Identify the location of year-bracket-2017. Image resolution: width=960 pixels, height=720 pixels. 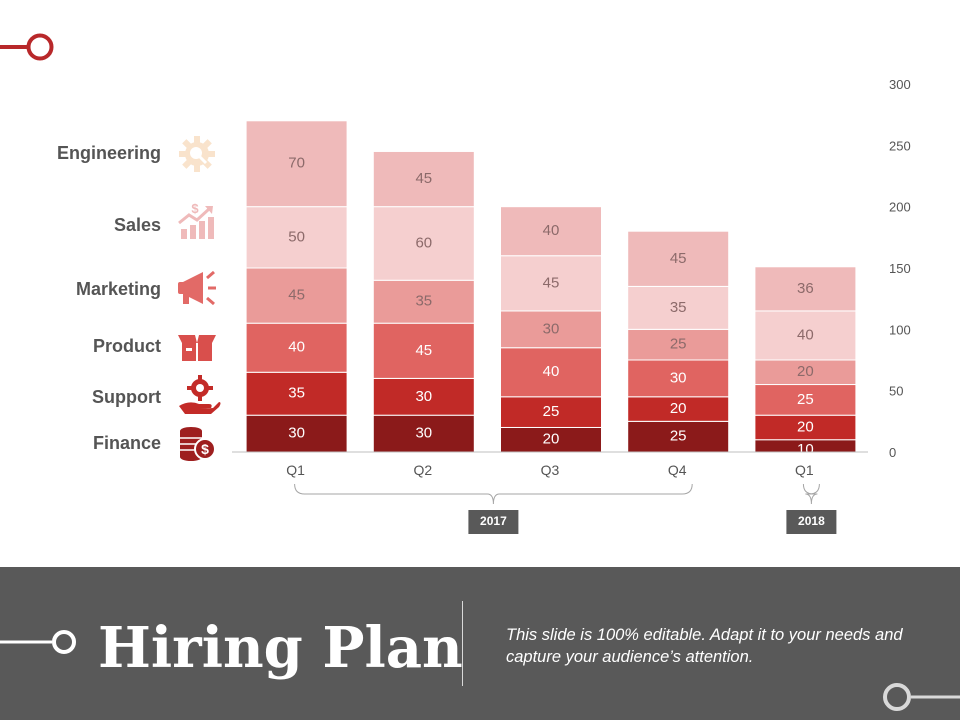
(493, 494).